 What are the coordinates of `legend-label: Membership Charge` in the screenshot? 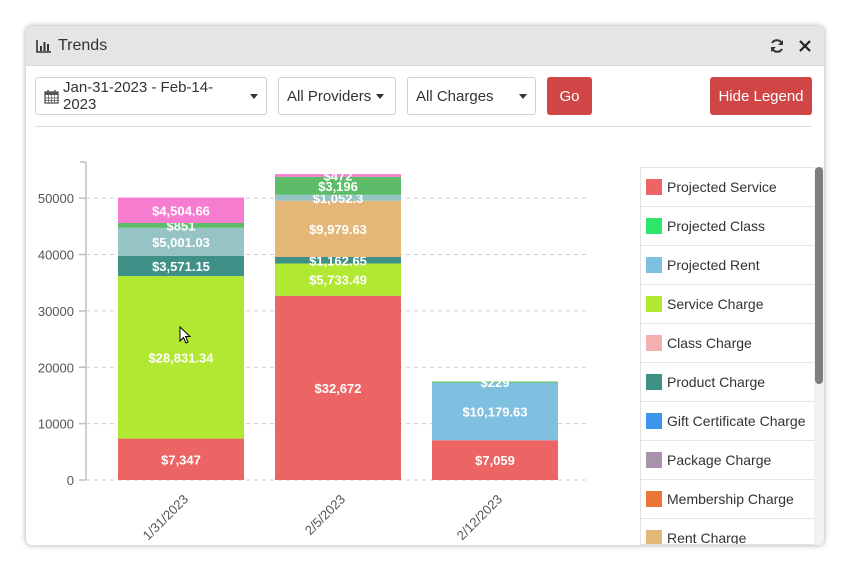 It's located at (730, 499).